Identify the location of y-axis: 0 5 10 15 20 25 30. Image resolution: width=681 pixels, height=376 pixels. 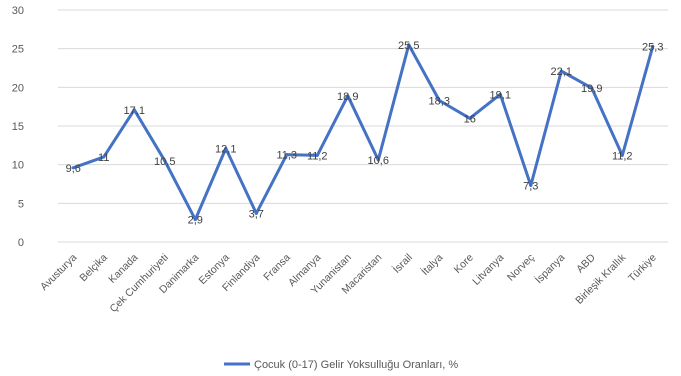
(18, 127).